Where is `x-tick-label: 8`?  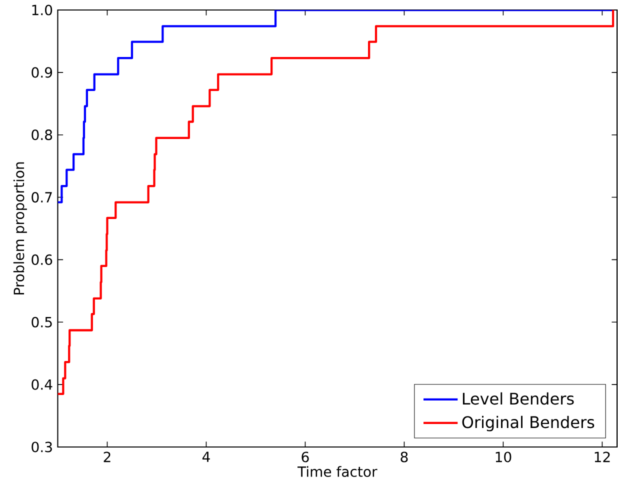
x-tick-label: 8 is located at coordinates (404, 457).